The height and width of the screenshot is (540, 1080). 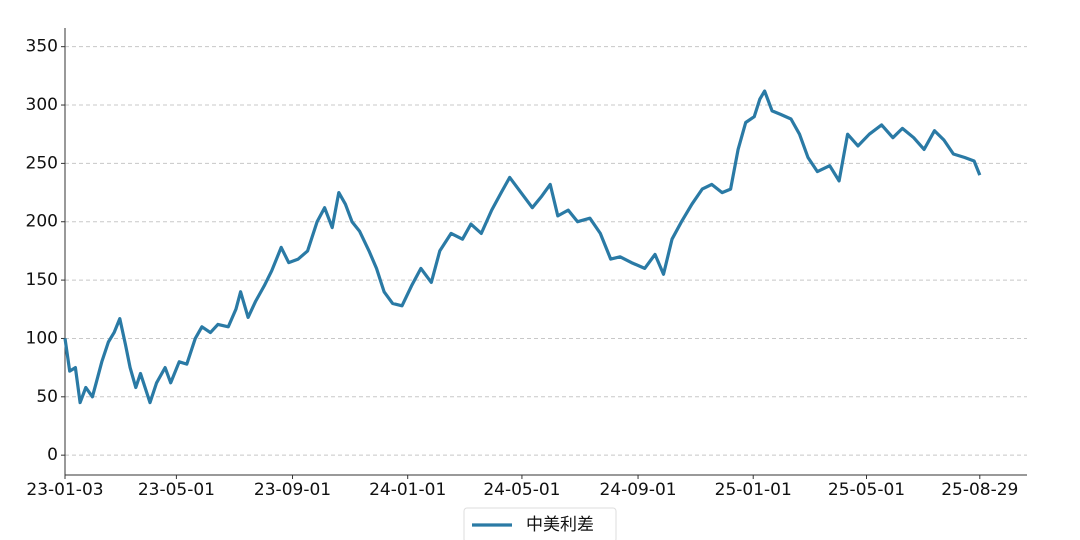 I want to click on x-tick-label: 23-01-03, so click(x=64, y=490).